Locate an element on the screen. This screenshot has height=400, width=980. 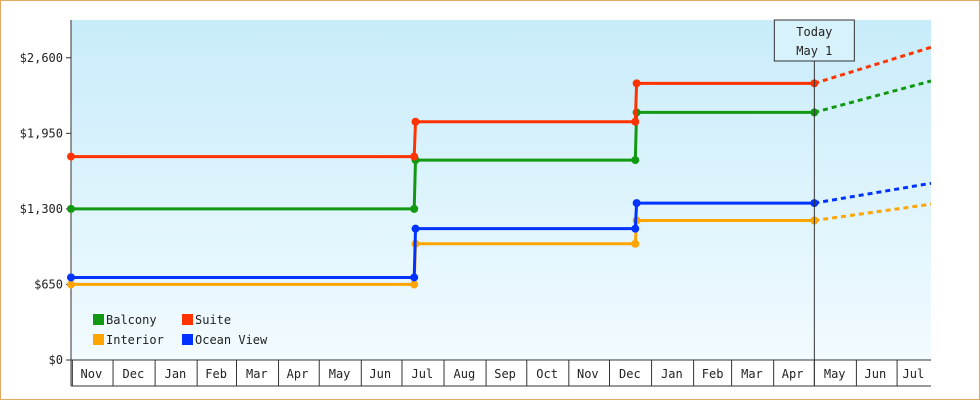
y-tick-label: $650 is located at coordinates (48, 284).